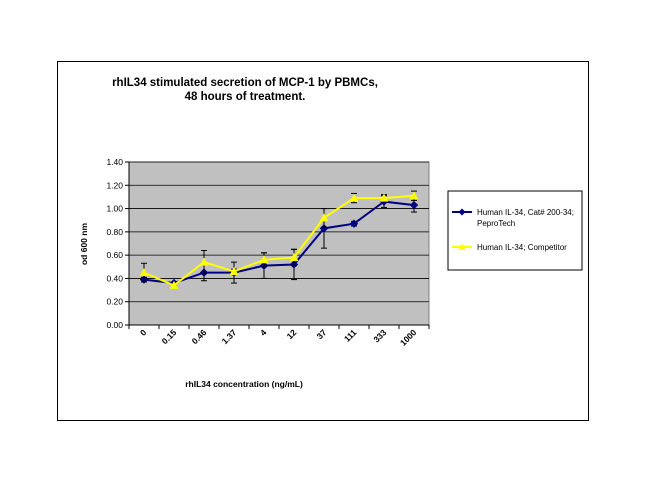 The width and height of the screenshot is (650, 502). Describe the element at coordinates (244, 384) in the screenshot. I see `x-axis-label: rhIL34 concentration (ng/mL)` at that location.